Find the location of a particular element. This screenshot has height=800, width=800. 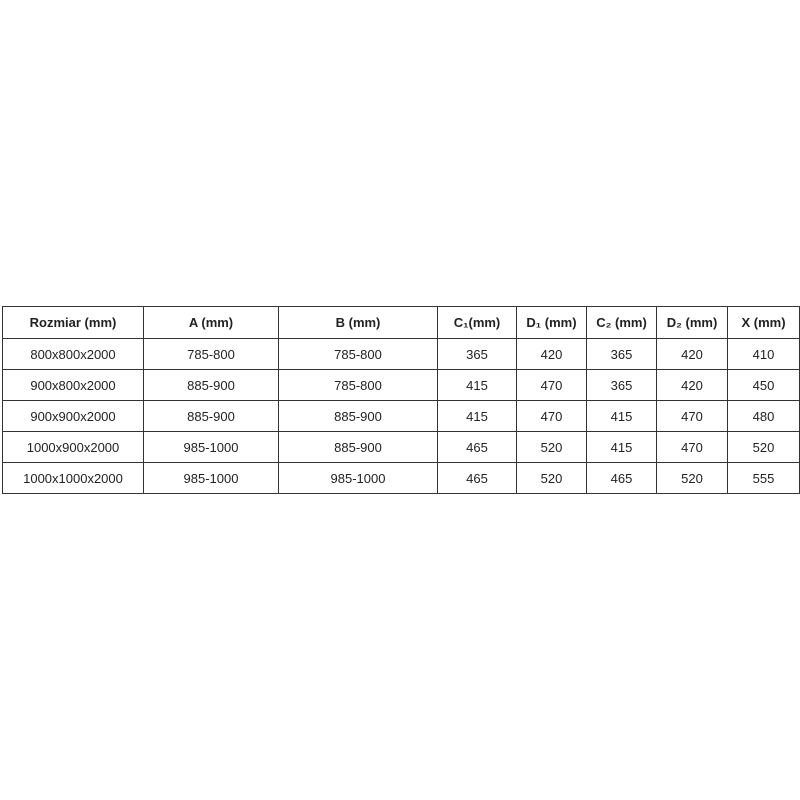

column-header: Rozmiar (mm) is located at coordinates (73, 322).